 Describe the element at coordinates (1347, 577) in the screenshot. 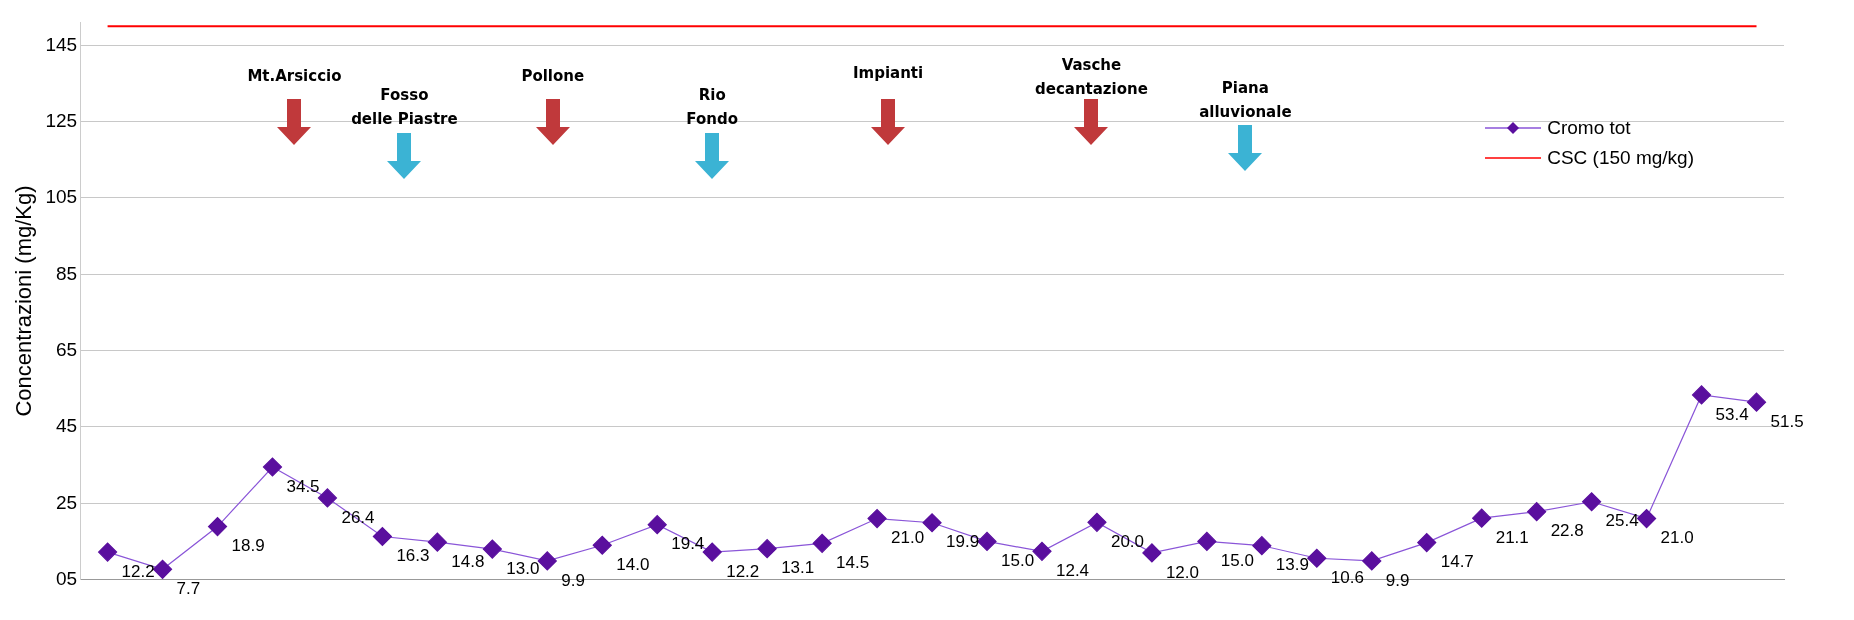

I see `data-label: 10.6` at that location.